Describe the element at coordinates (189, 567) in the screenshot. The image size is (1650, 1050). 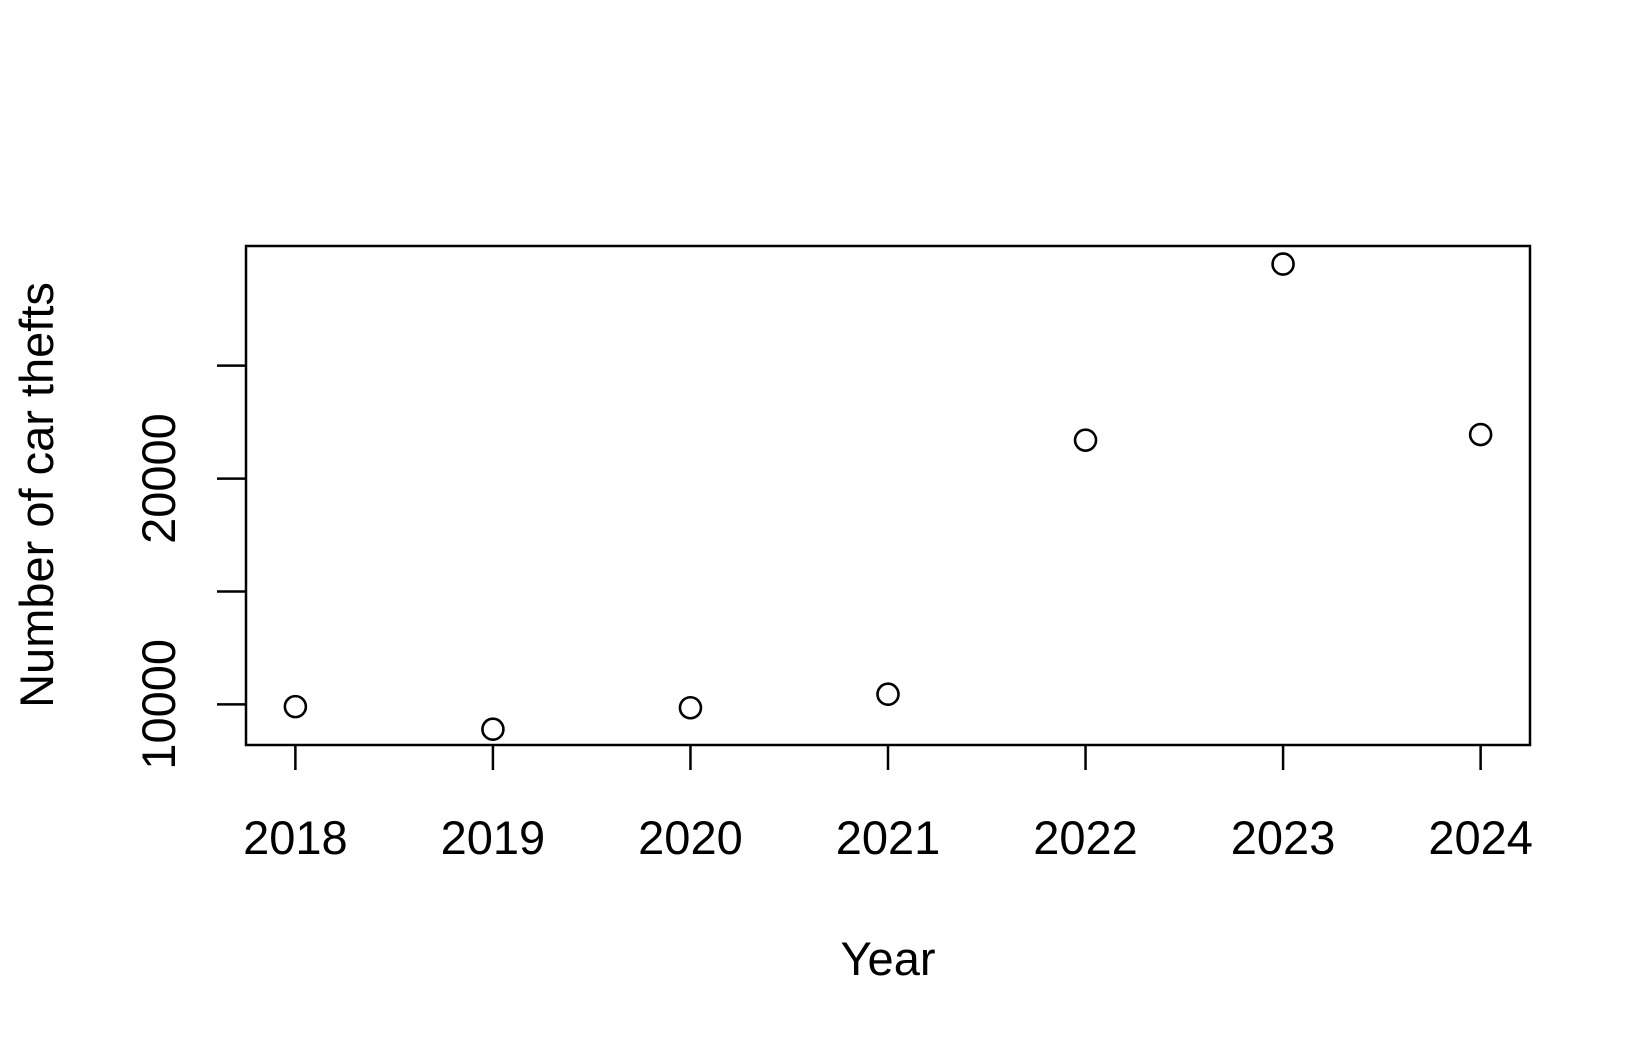
I see `y-axis: 10000 20000` at that location.